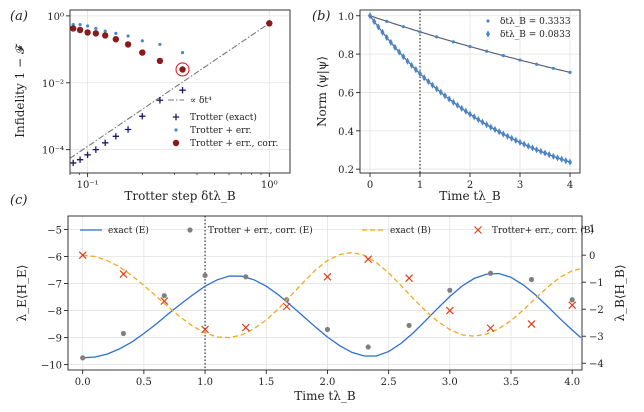  I want to click on axes-frame, so click(180, 91).